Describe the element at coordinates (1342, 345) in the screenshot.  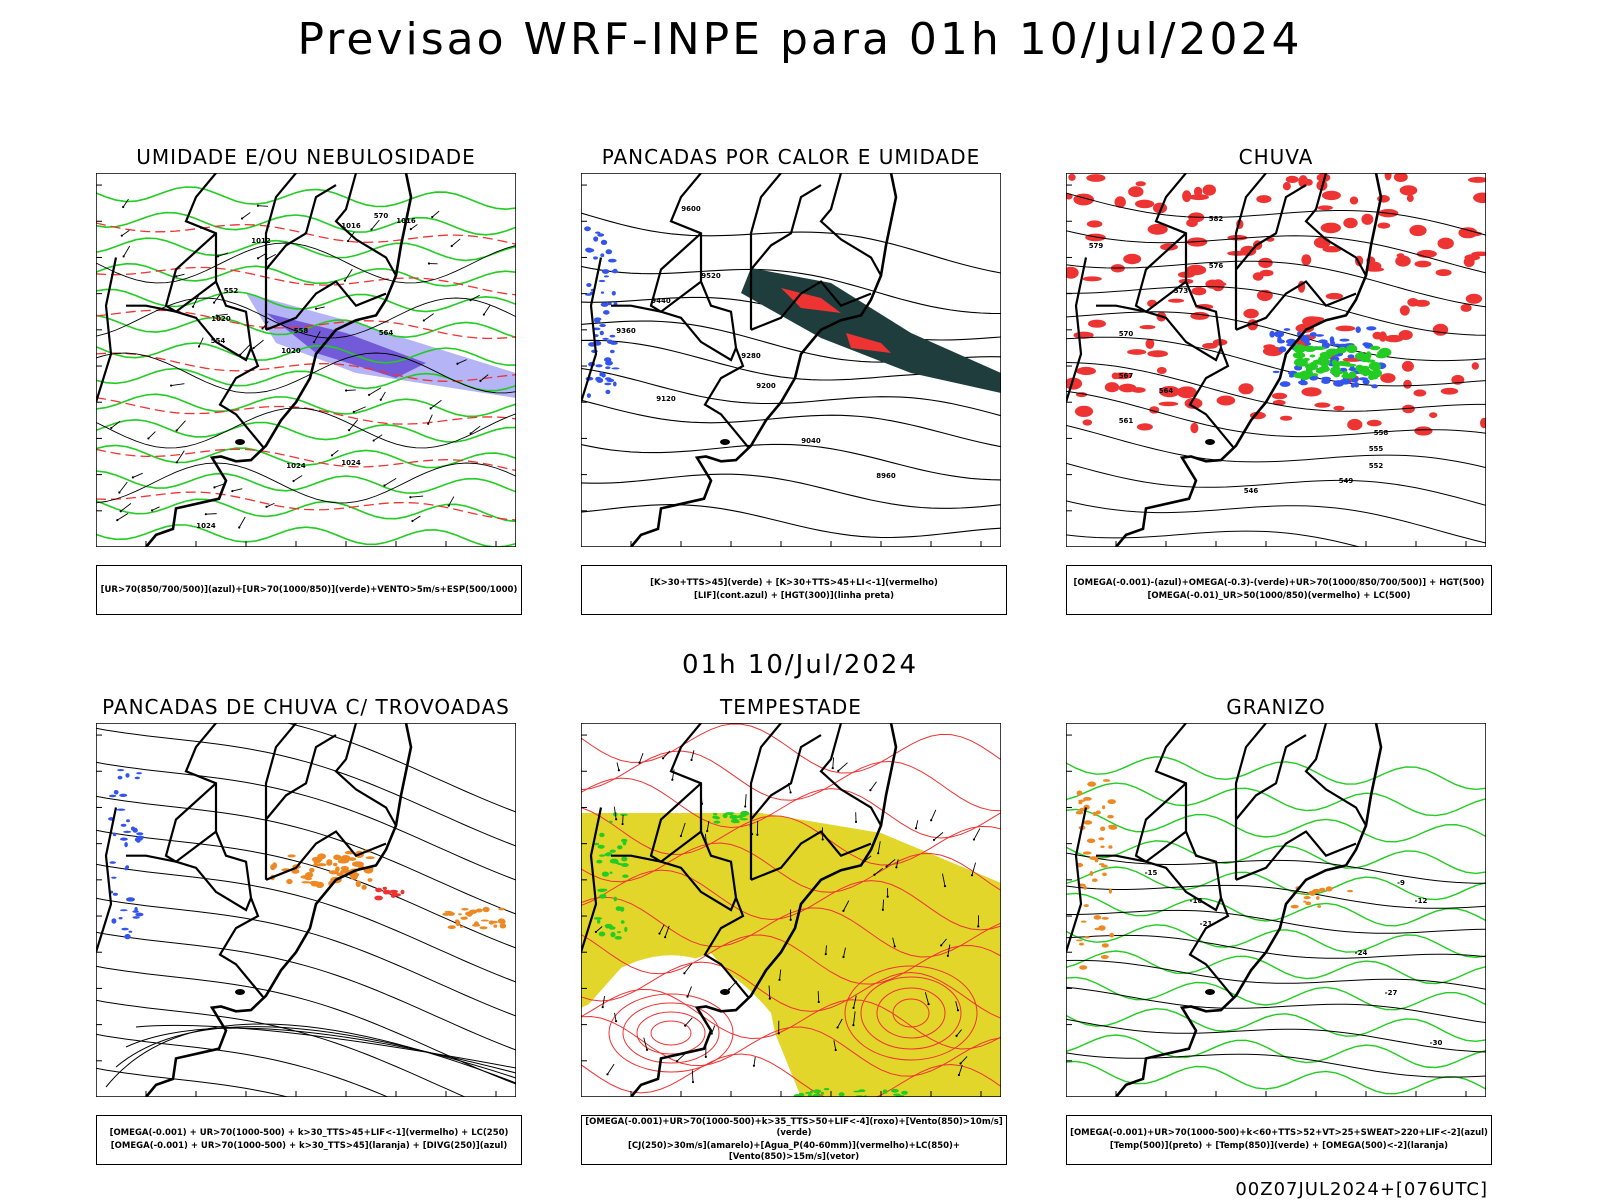
I see `omega-blue` at that location.